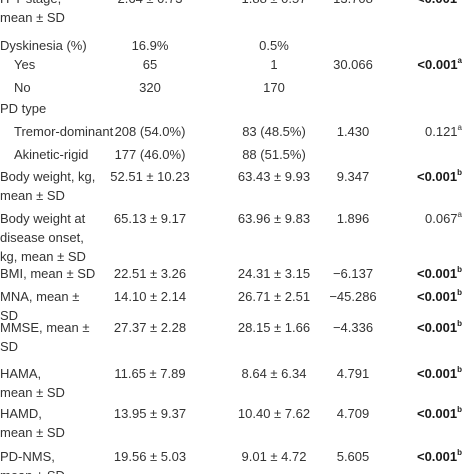 Image resolution: width=474 pixels, height=474 pixels. Describe the element at coordinates (274, 64) in the screenshot. I see `group2-value: 1` at that location.